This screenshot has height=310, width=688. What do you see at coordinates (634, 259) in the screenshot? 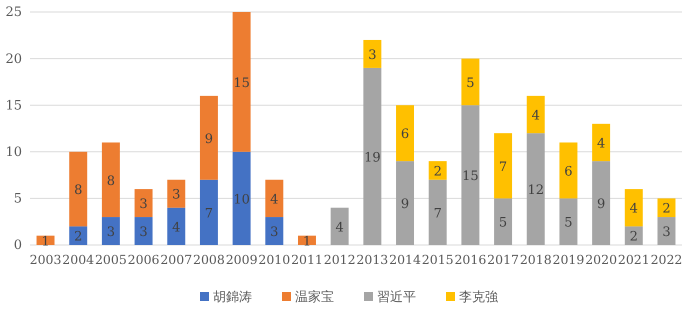
I see `x-tick-label: 2021` at bounding box center [634, 259].